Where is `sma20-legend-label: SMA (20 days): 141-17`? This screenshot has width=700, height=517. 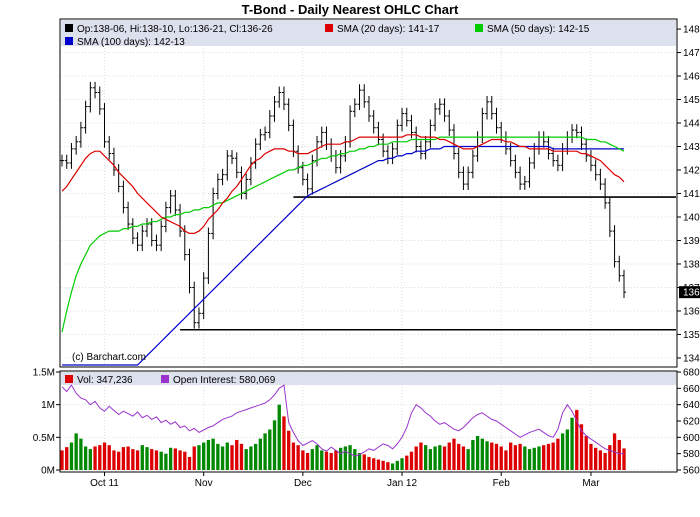 sma20-legend-label: SMA (20 days): 141-17 is located at coordinates (388, 29).